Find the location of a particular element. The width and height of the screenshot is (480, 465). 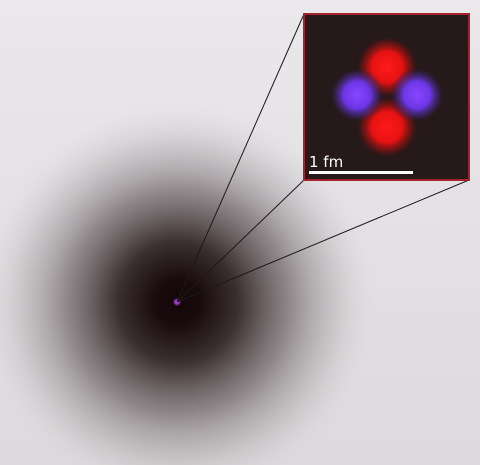

scale-bar-label: 1 fm is located at coordinates (326, 162).